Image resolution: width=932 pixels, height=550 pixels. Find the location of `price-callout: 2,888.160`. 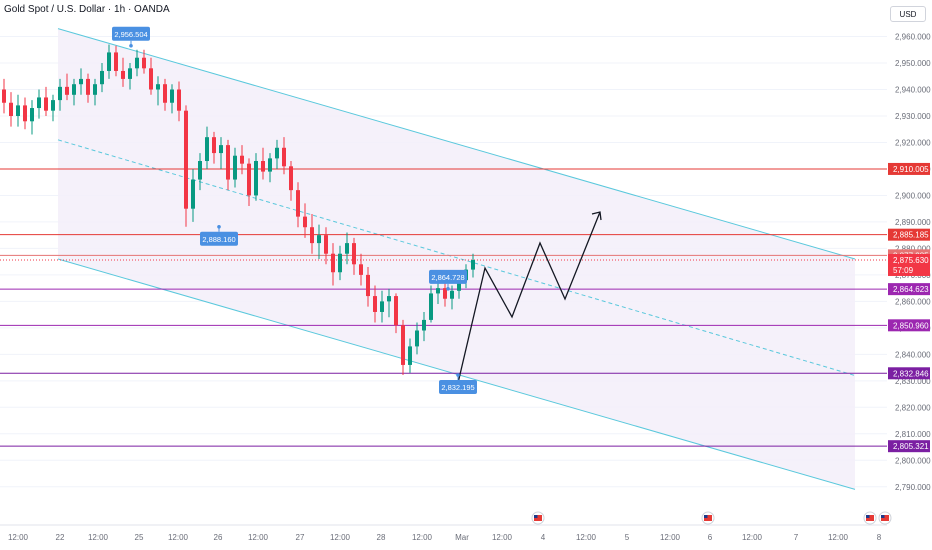

price-callout: 2,888.160 is located at coordinates (219, 235).